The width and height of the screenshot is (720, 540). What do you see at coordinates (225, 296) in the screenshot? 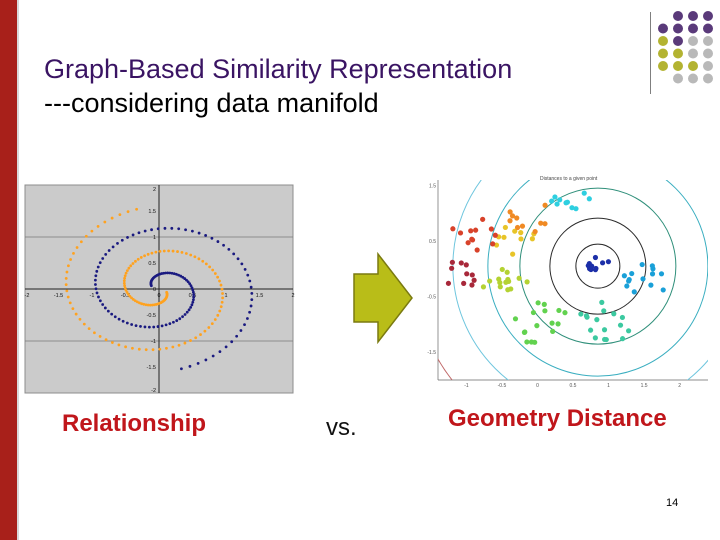
I see `x-tick-label: 1` at bounding box center [225, 296].